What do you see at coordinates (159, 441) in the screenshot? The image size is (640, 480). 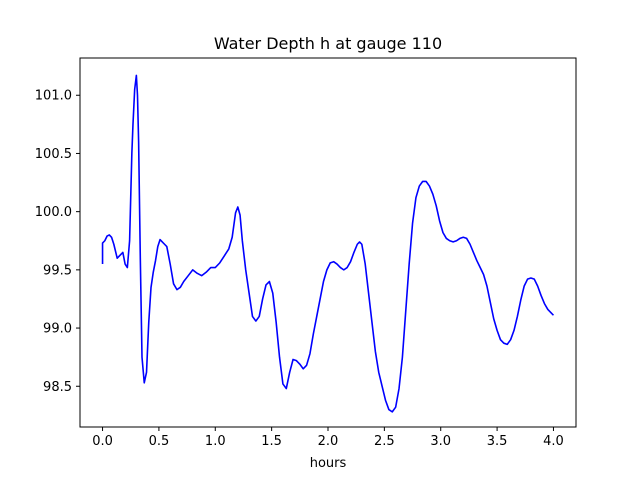 I see `x-tick-label: 0.5` at bounding box center [159, 441].